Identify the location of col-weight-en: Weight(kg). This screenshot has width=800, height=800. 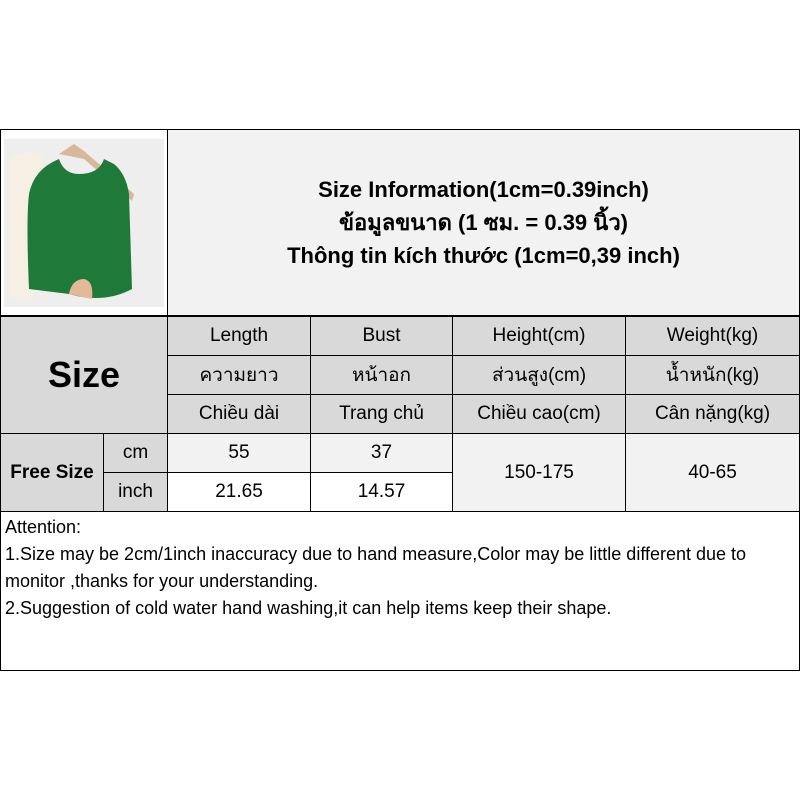
(712, 336).